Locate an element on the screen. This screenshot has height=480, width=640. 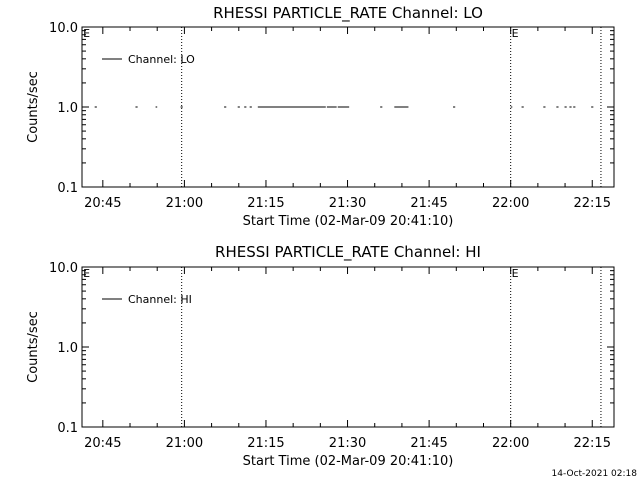
chart-title: RHESSI PARTICLE_RATE Channel: LO is located at coordinates (348, 13).